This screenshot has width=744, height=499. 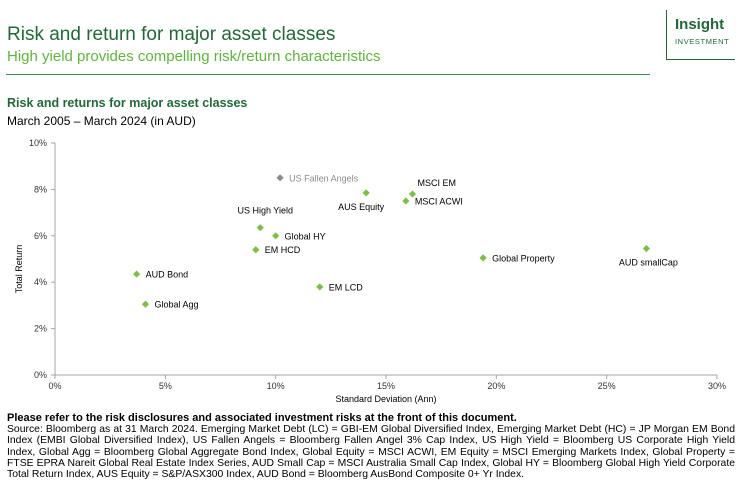 I want to click on data-point-label: US High Yield, so click(x=265, y=211).